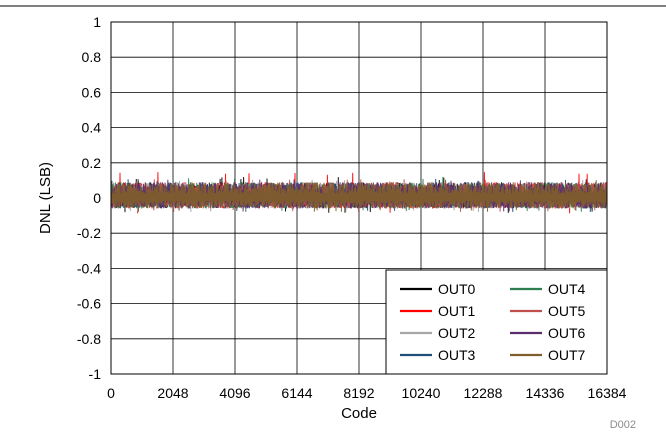 Image resolution: width=666 pixels, height=441 pixels. I want to click on y-tick-label: 0.4, so click(92, 128).